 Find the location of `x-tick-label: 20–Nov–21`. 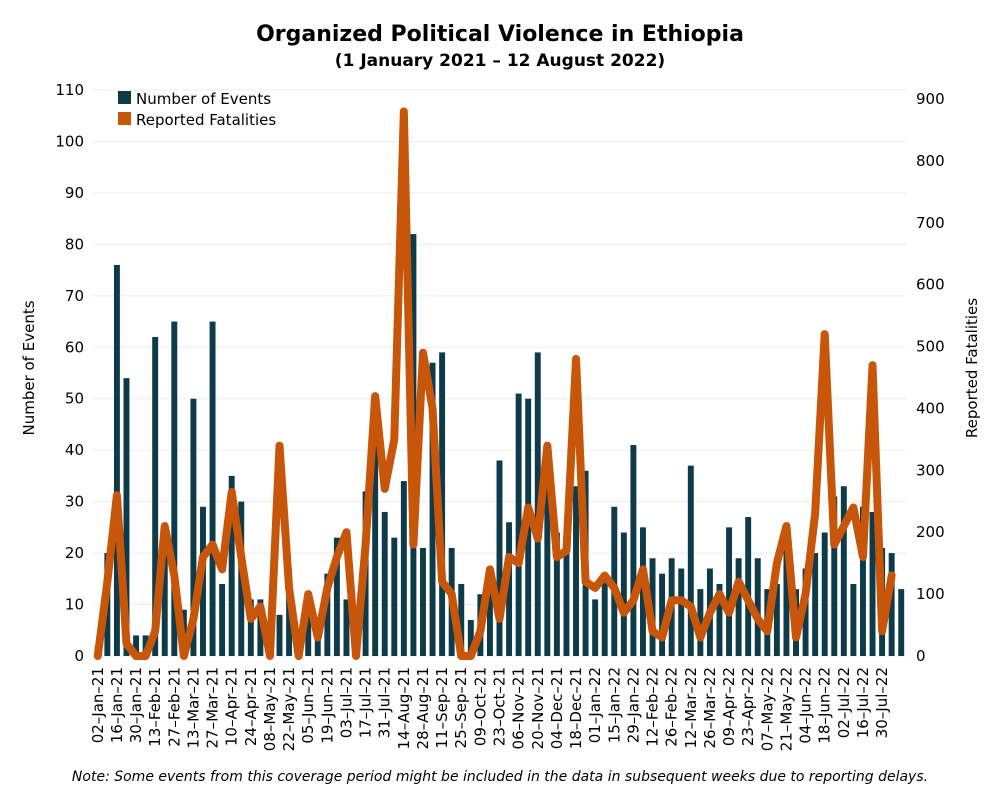

x-tick-label: 20–Nov–21 is located at coordinates (538, 708).